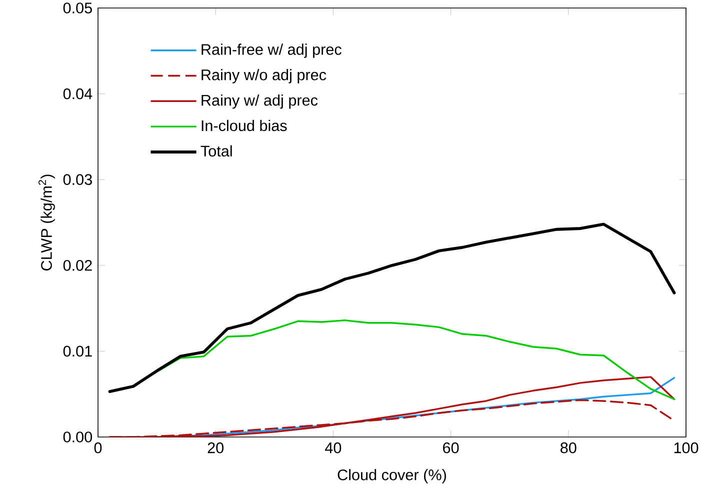  Describe the element at coordinates (686, 448) in the screenshot. I see `x-tick-label: 100` at that location.